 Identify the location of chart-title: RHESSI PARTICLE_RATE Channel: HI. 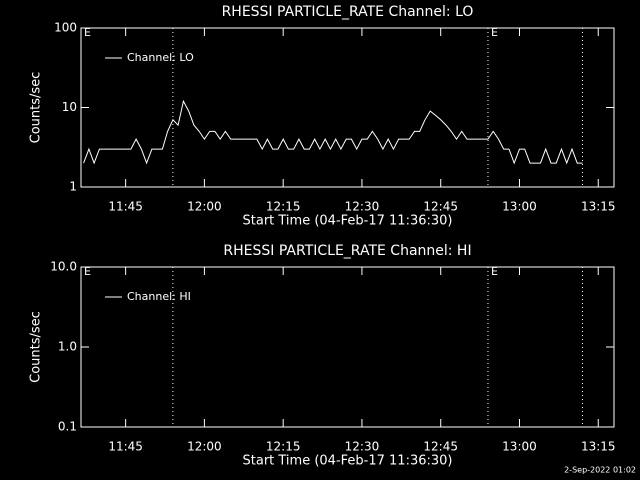
(347, 251).